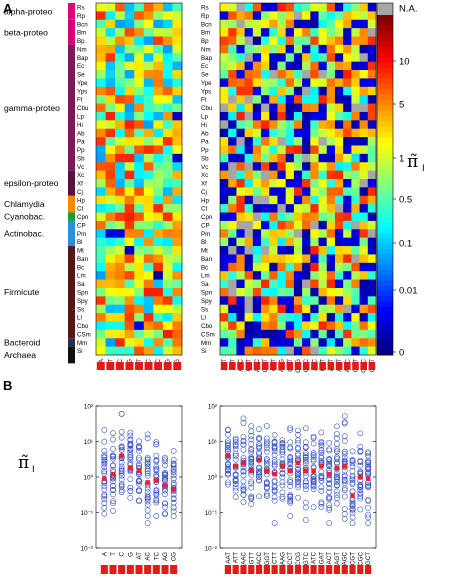 The height and width of the screenshot is (578, 451). I want to click on y-tick-label: 10⁰, so click(88, 478).